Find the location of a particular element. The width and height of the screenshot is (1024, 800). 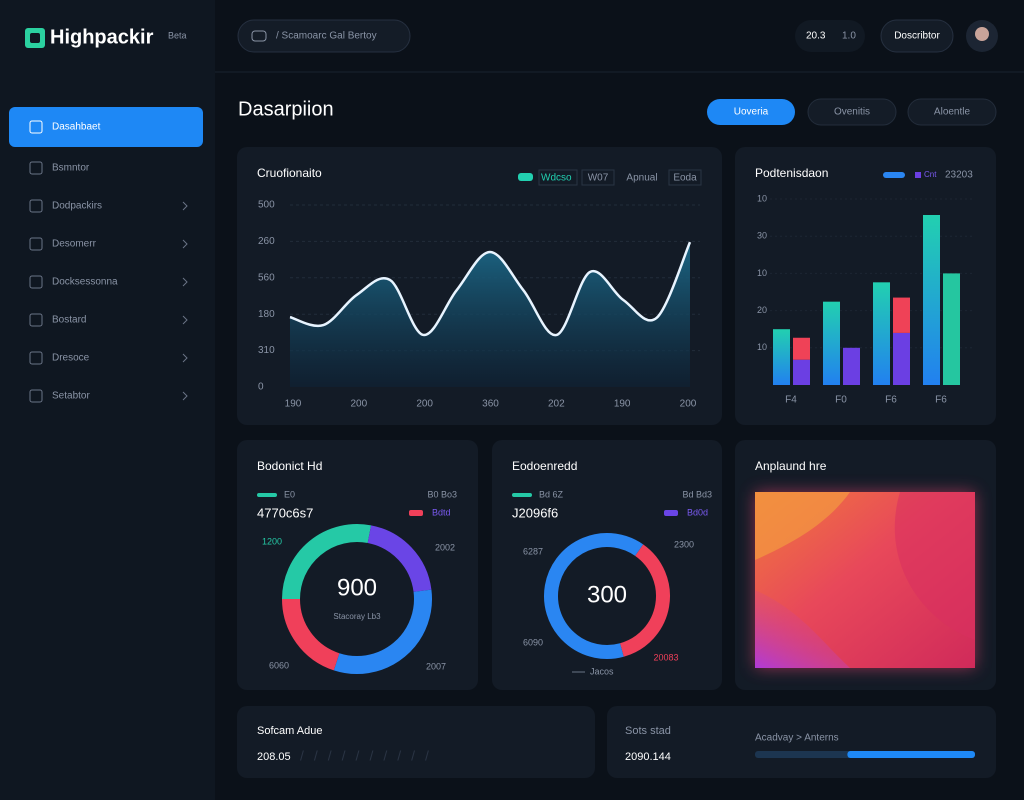

x-tick-label: 360 is located at coordinates (490, 404).